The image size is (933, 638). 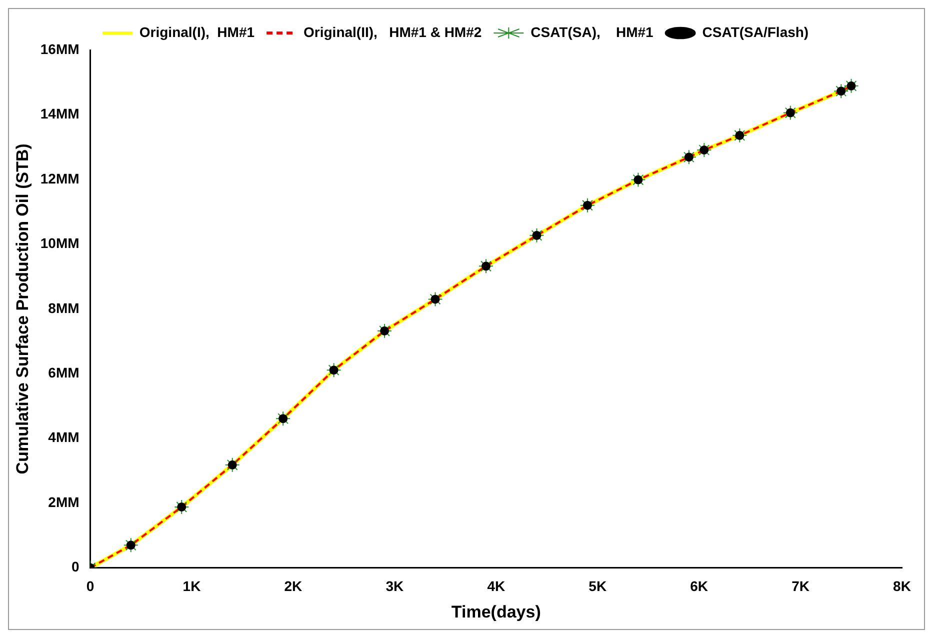 I want to click on x-tick-label: 8K, so click(x=902, y=586).